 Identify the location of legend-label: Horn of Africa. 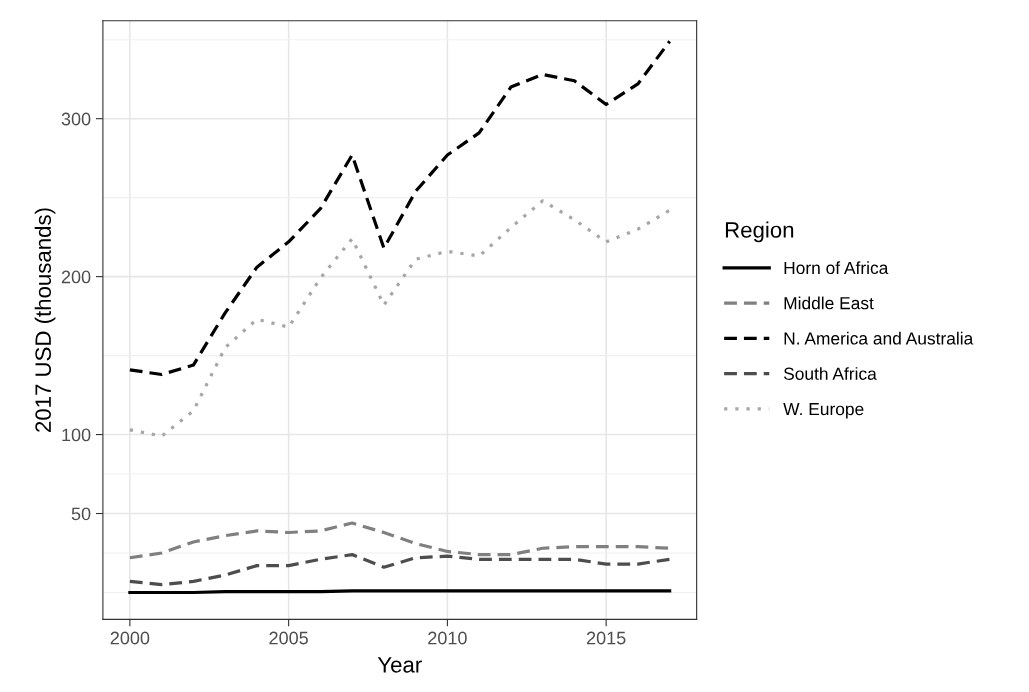
(836, 268).